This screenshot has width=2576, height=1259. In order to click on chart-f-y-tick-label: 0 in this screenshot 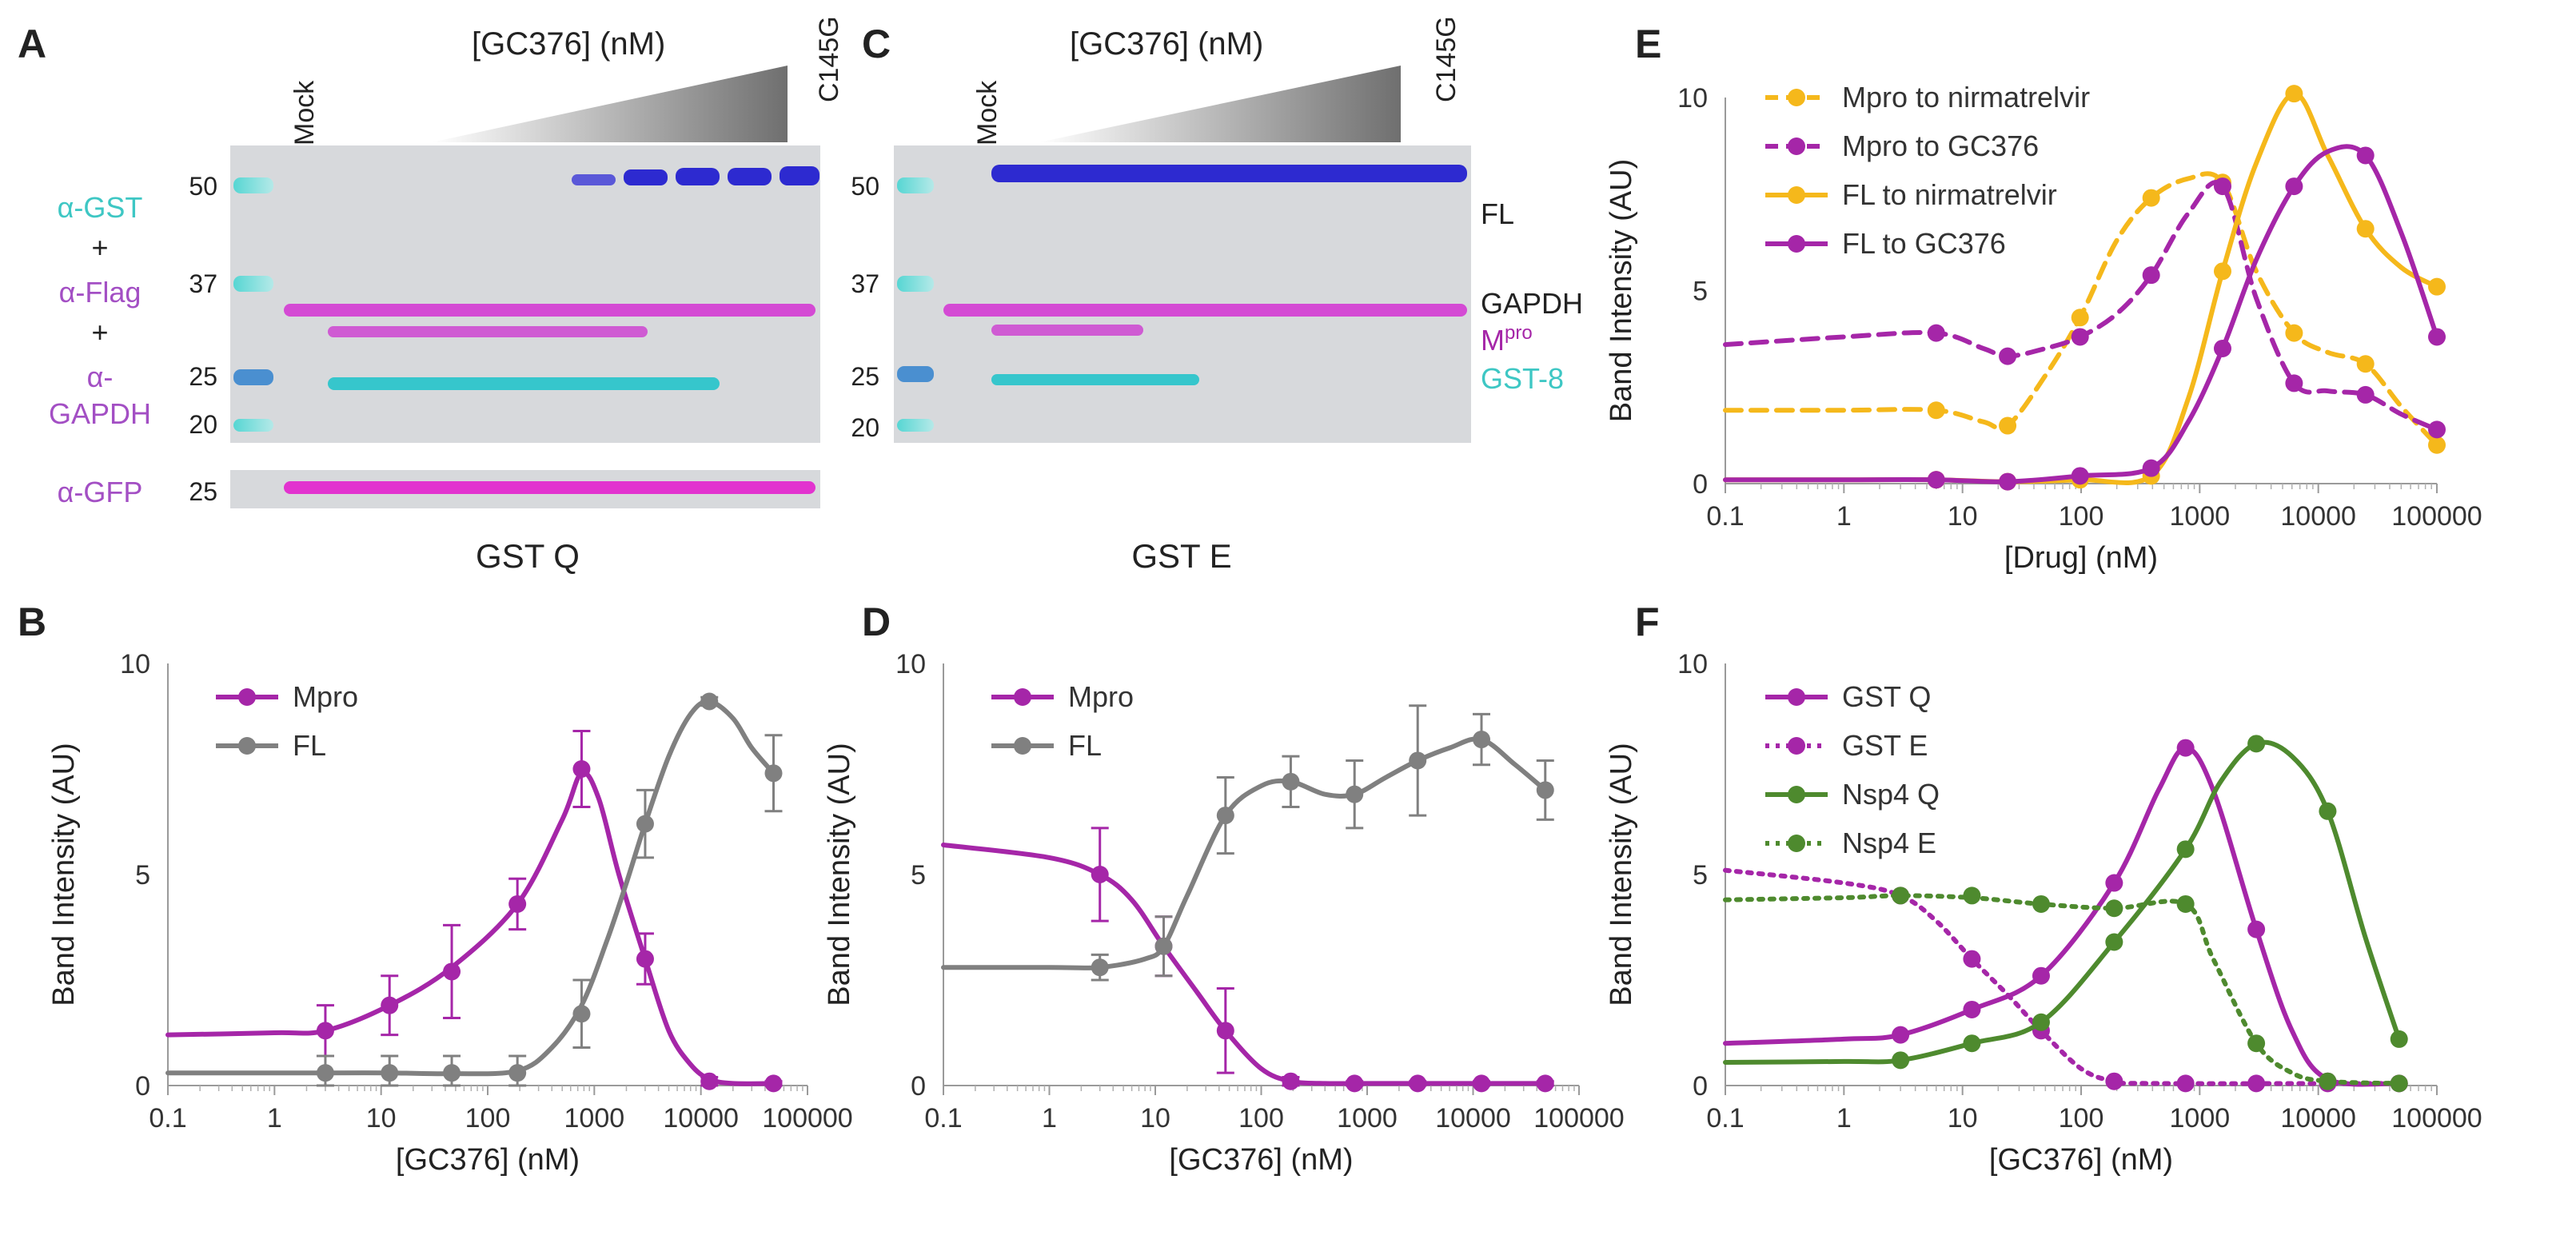, I will do `click(1700, 1086)`.